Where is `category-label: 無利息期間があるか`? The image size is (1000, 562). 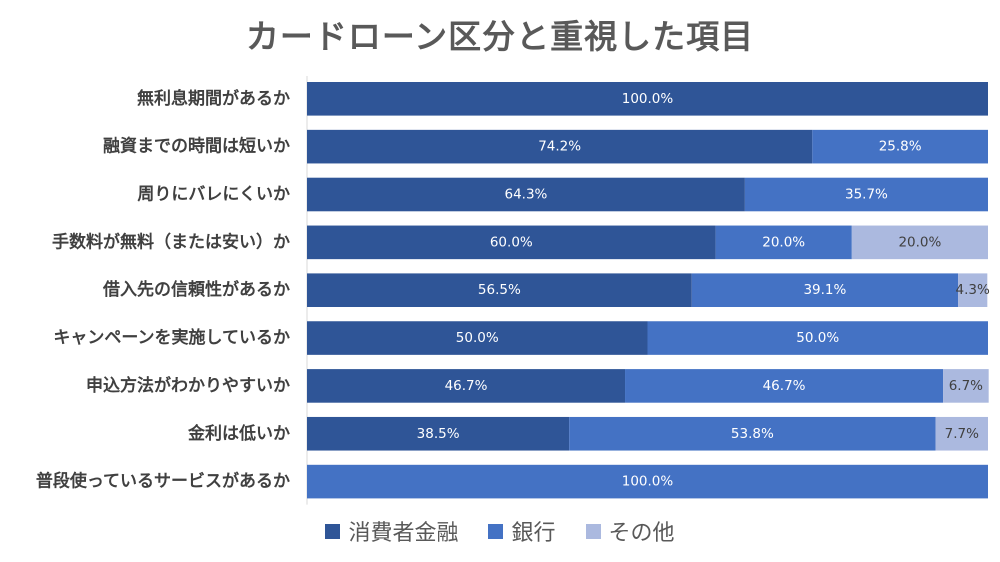
category-label: 無利息期間があるか is located at coordinates (213, 98).